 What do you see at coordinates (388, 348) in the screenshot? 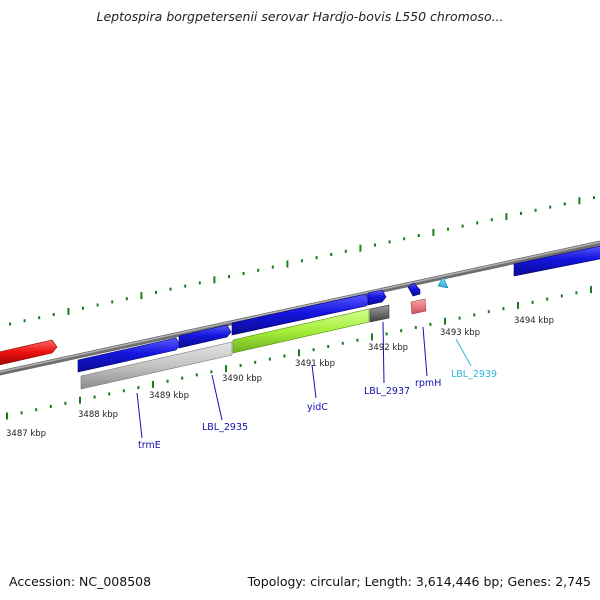
I see `position-label: 3492 kbp` at bounding box center [388, 348].